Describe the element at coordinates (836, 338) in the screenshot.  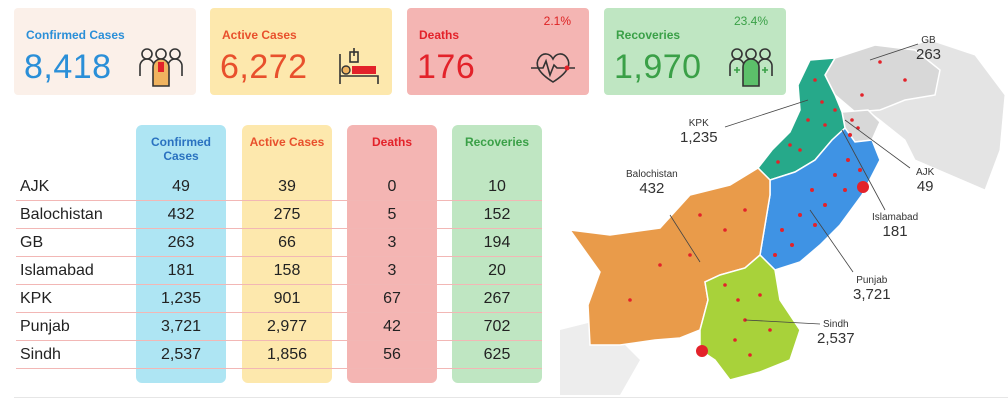
I see `map-label-sindh-value: 2,537` at that location.